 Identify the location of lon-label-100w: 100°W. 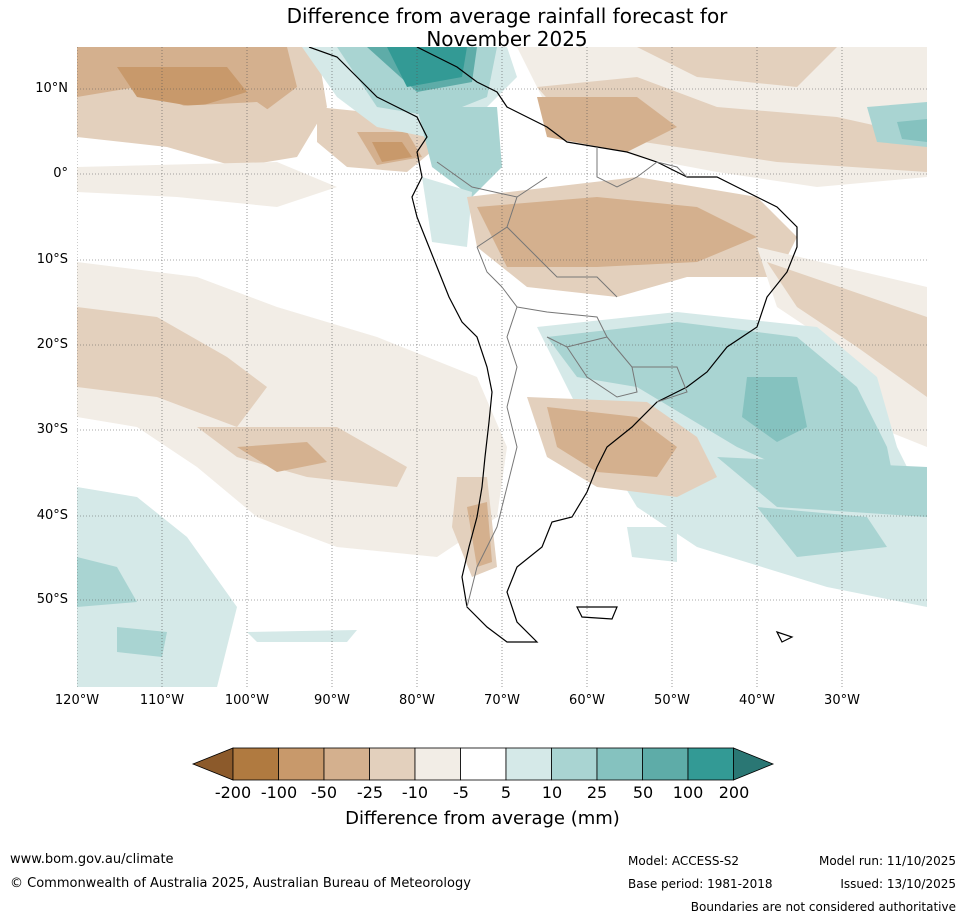
(247, 700).